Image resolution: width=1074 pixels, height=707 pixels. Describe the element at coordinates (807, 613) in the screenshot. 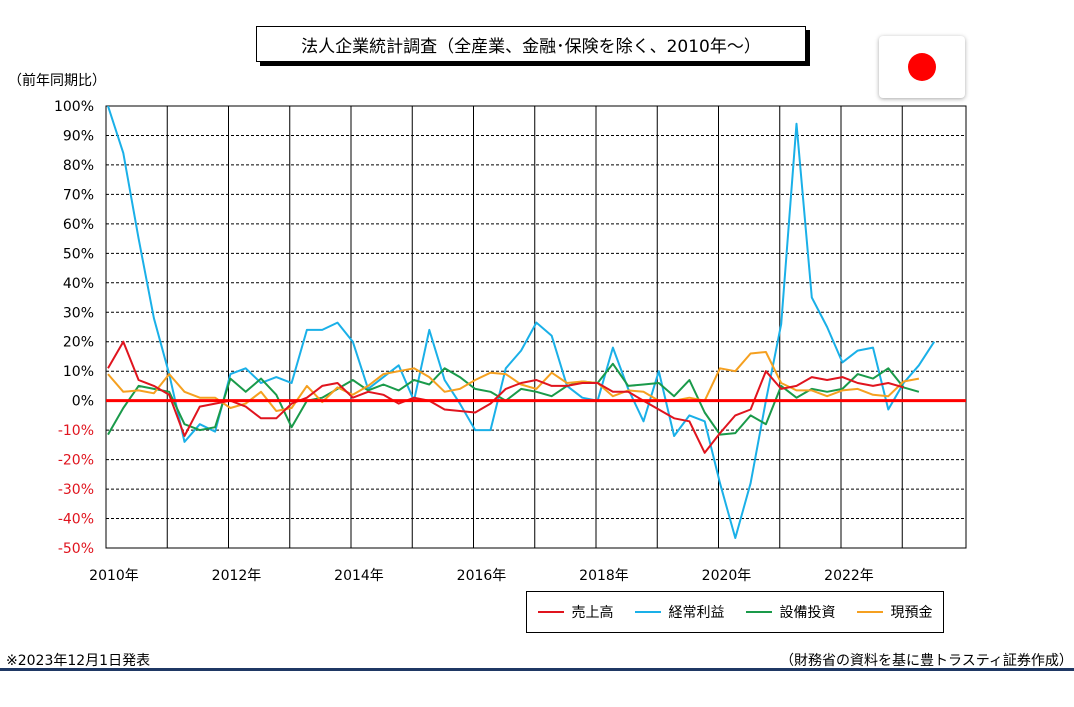

I see `legend-label-capex: 設備投資` at that location.